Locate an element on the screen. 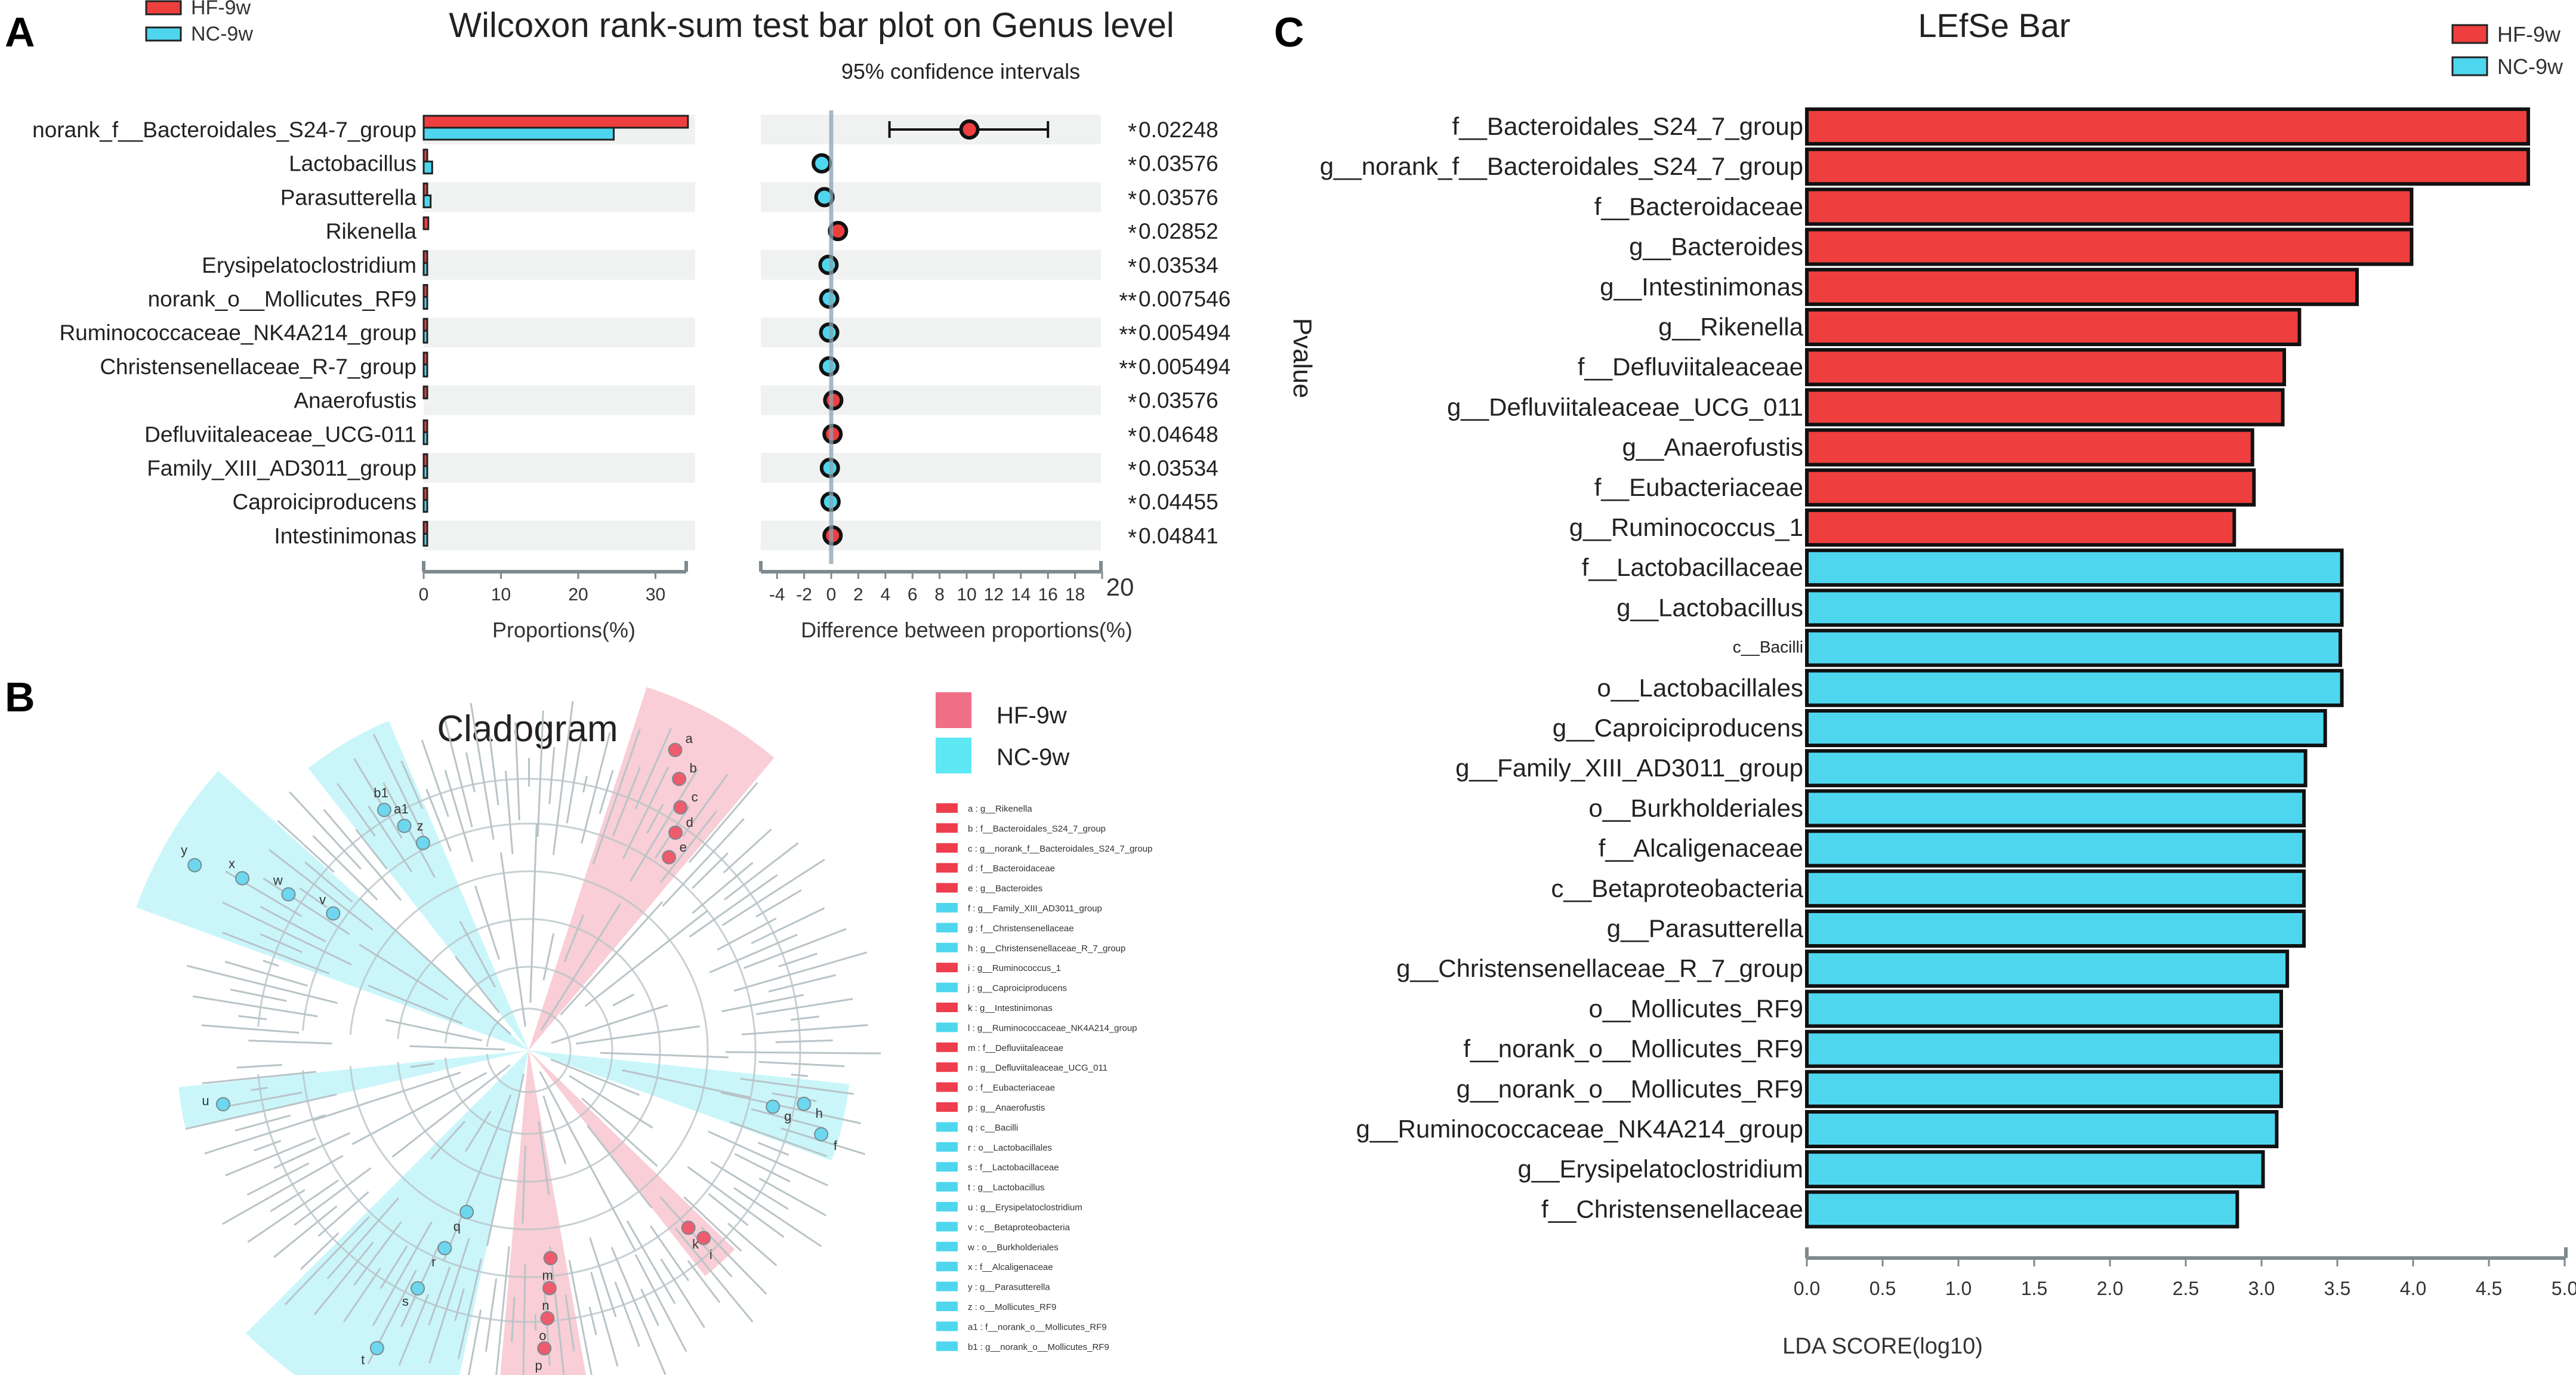 The image size is (2576, 1375). difference-tick-label: 14 is located at coordinates (1021, 595).